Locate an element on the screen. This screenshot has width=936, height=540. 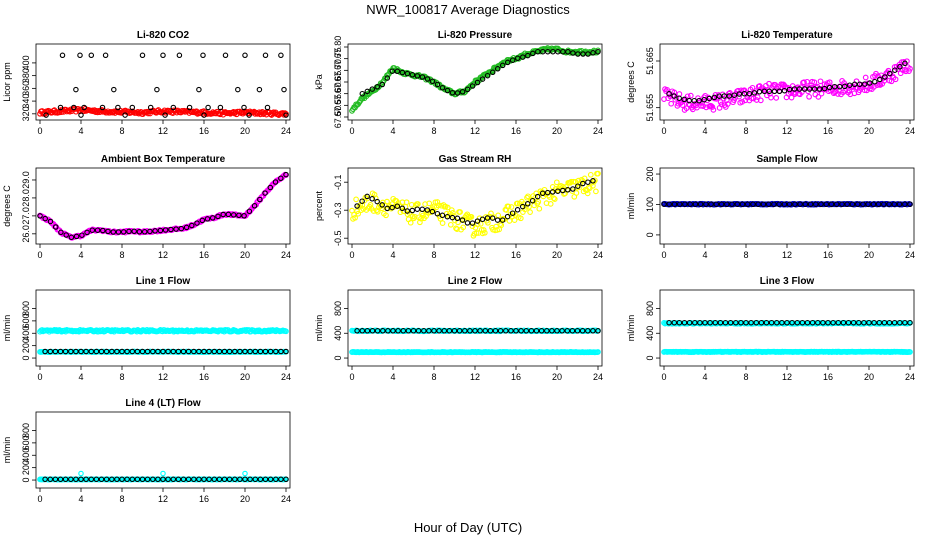
x-tick-label: 4 is located at coordinates (704, 255).